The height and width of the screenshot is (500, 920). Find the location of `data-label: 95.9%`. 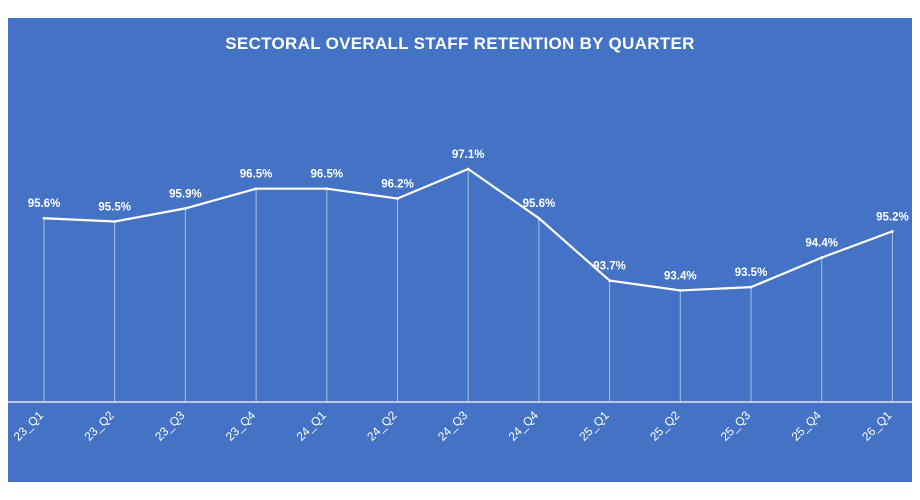

data-label: 95.9% is located at coordinates (185, 194).